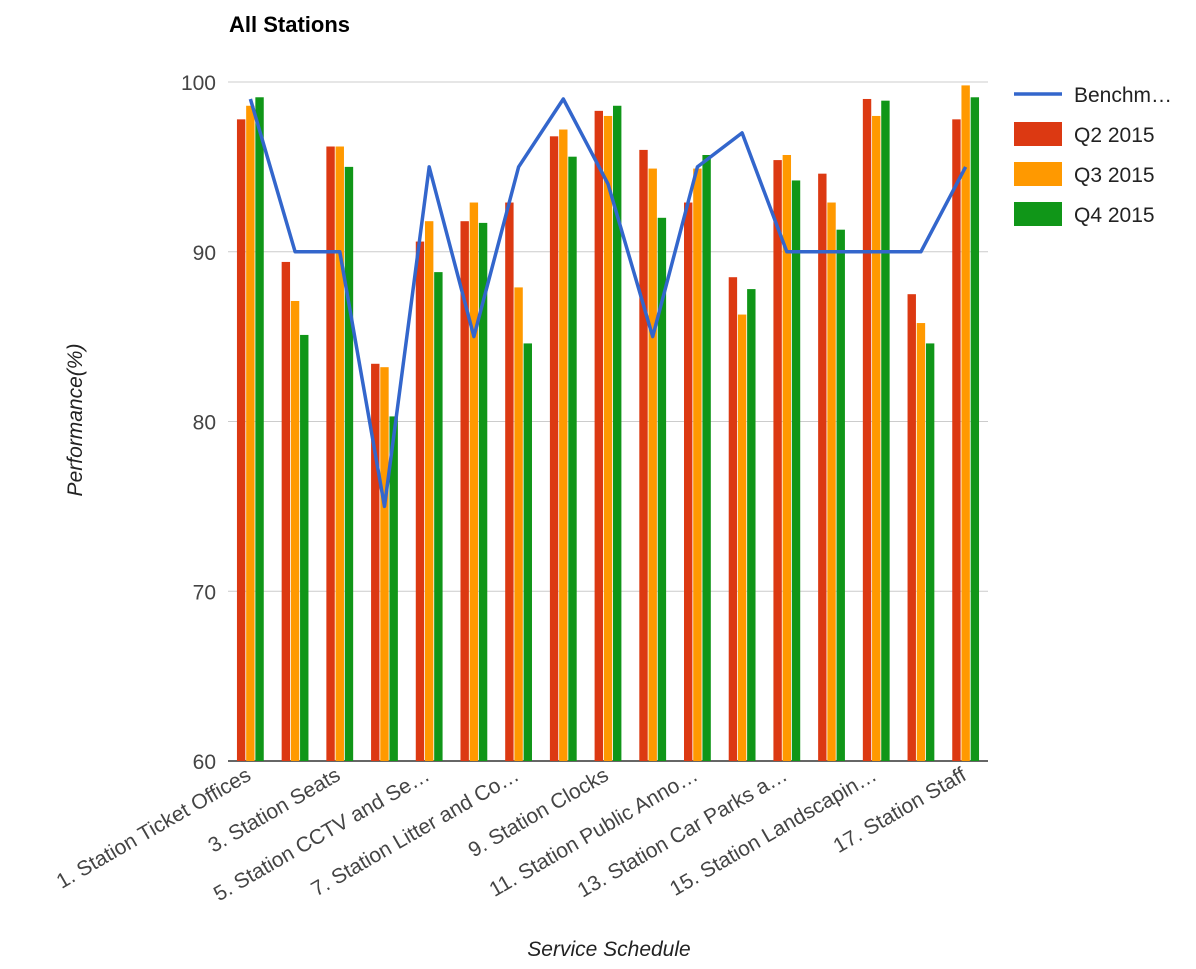 The height and width of the screenshot is (969, 1196). I want to click on y-axis-title: Performance(%), so click(75, 420).